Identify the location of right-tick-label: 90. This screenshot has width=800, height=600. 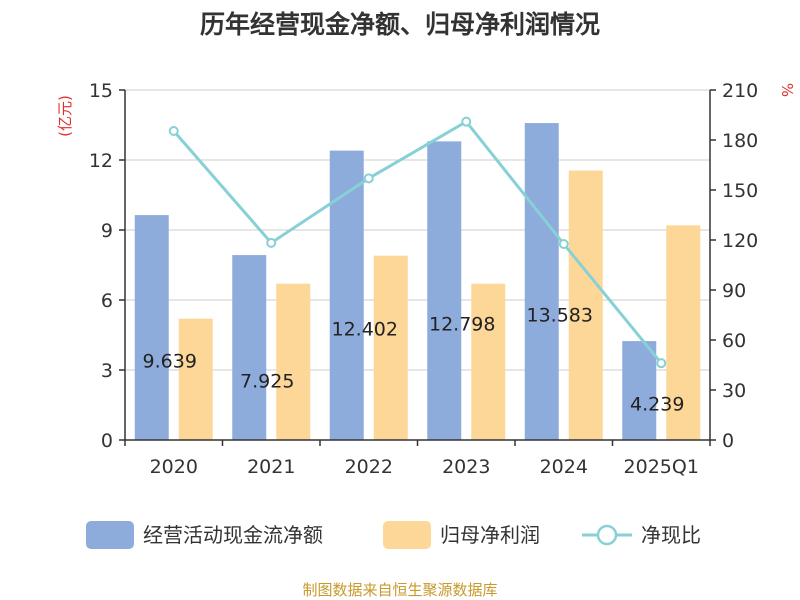
(734, 291).